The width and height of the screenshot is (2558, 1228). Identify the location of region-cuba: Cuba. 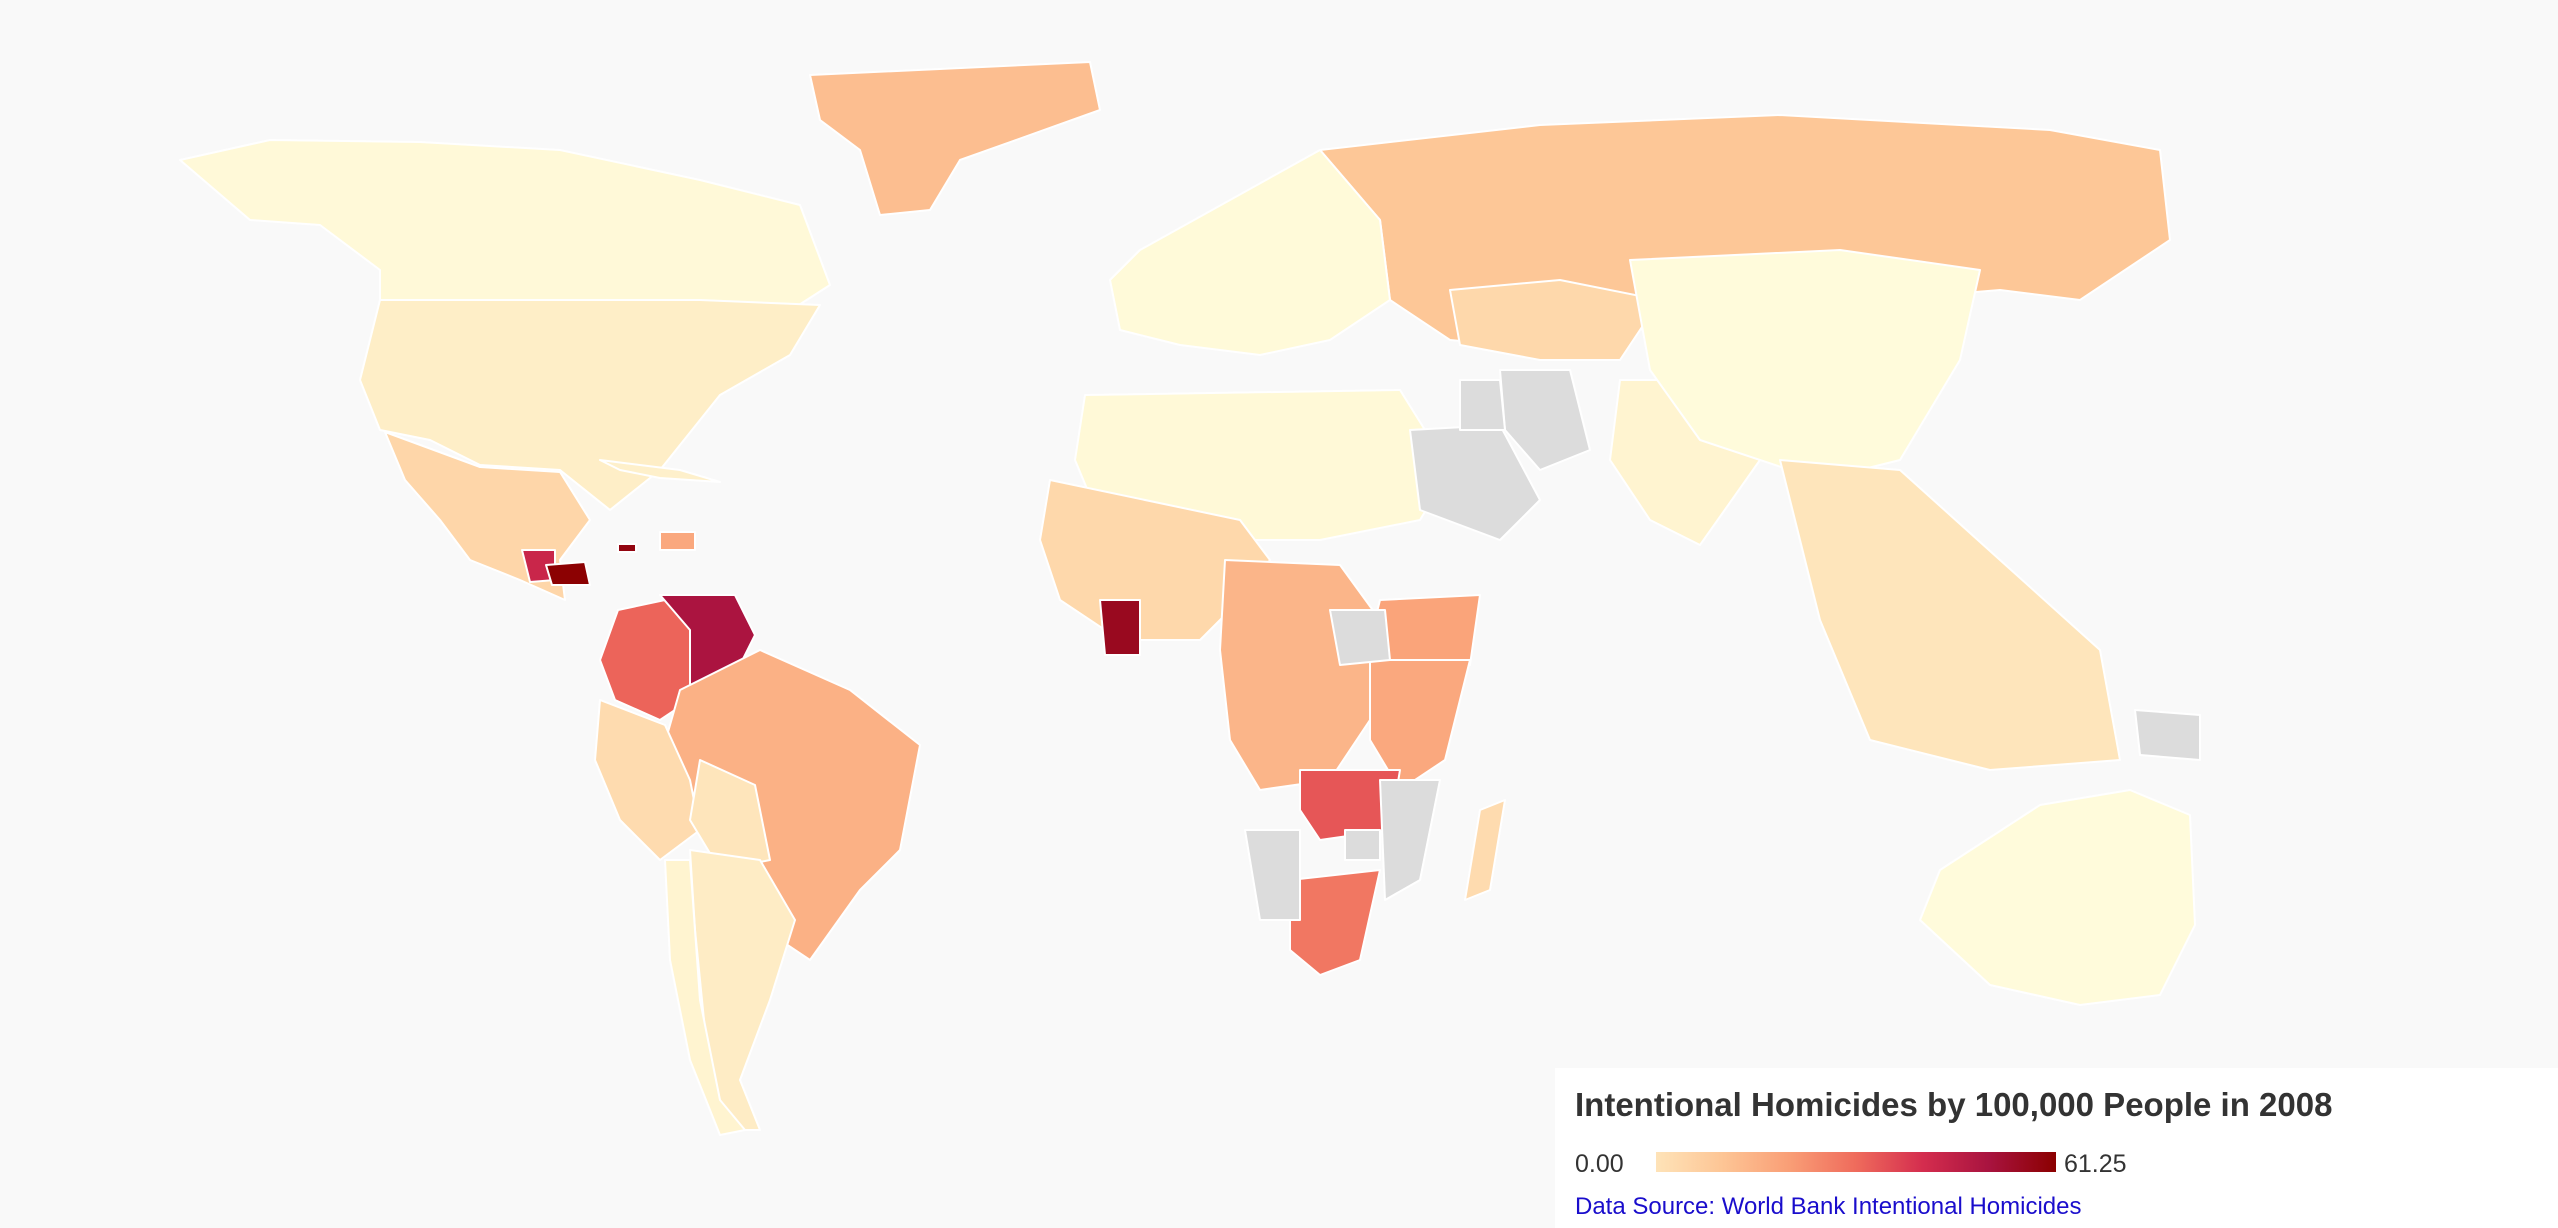
(660, 471).